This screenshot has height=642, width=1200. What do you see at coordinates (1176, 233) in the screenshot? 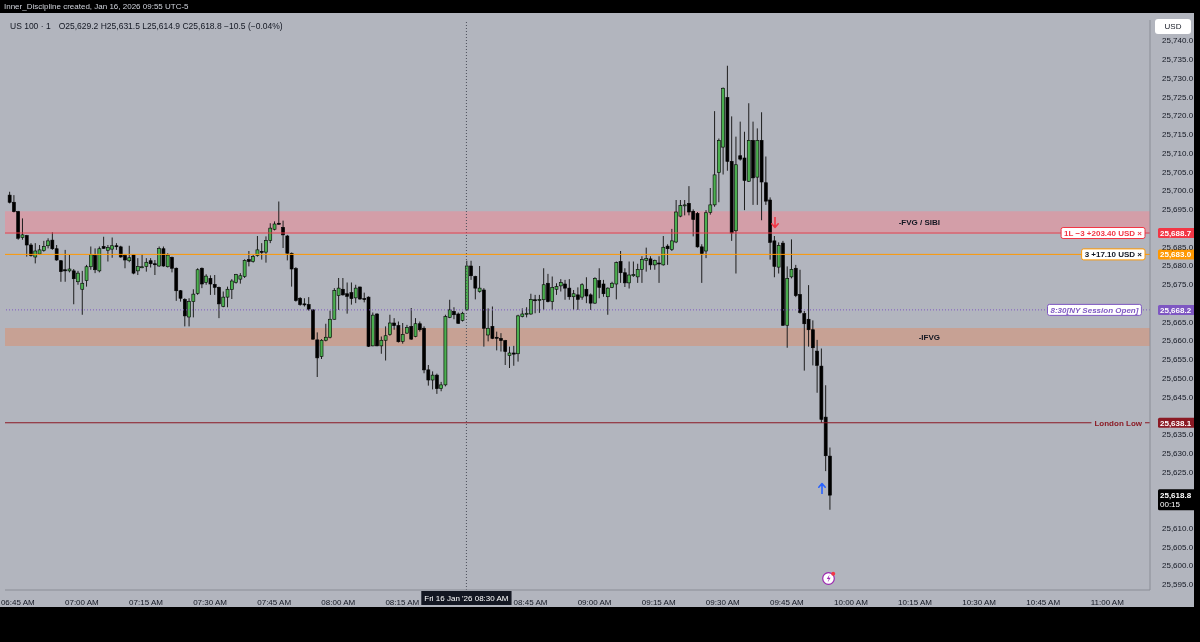
I see `y-tick-label: 25,688.7` at bounding box center [1176, 233].